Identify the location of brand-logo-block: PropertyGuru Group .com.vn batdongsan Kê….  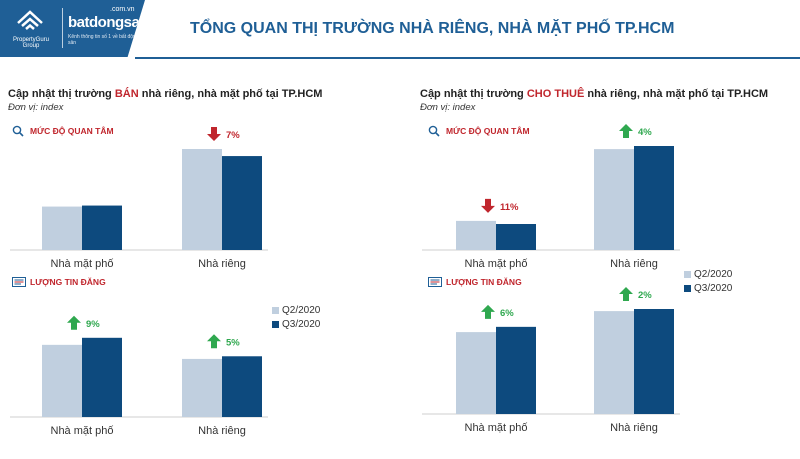
(72, 28).